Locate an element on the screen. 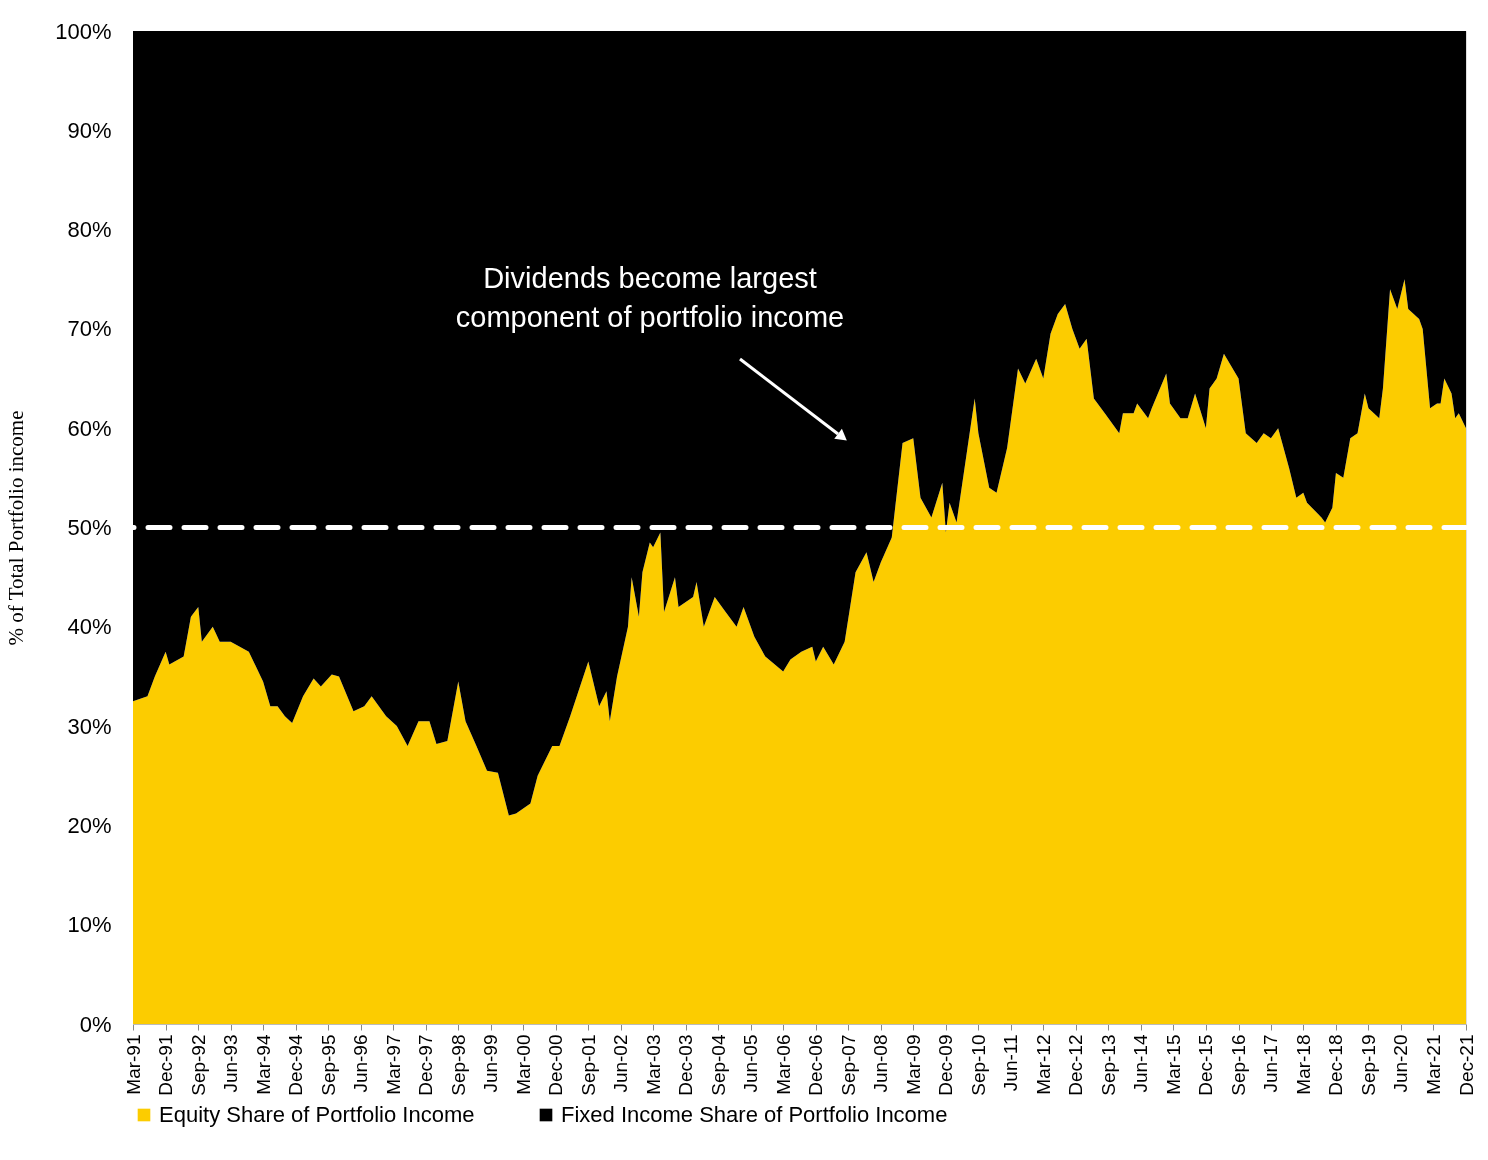 This screenshot has height=1160, width=1488. x-tick-label: Sep-07 is located at coordinates (848, 1065).